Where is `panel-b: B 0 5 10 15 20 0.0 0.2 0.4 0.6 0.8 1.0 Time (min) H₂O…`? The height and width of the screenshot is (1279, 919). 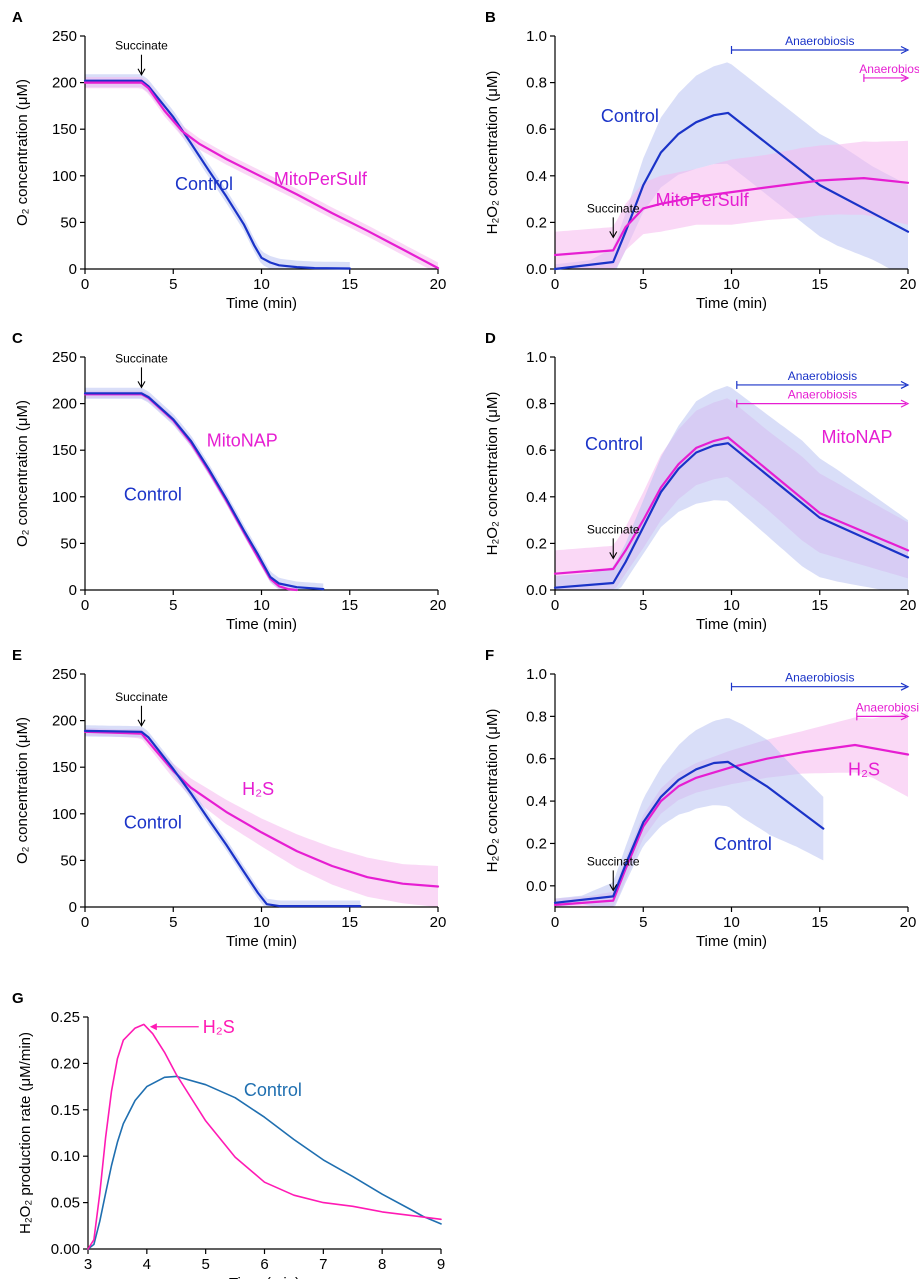
panel-b: B 0 5 10 15 20 0.0 0.2 0.4 0.6 0.8 1.0 Time (min) H₂O… is located at coordinates (701, 160).